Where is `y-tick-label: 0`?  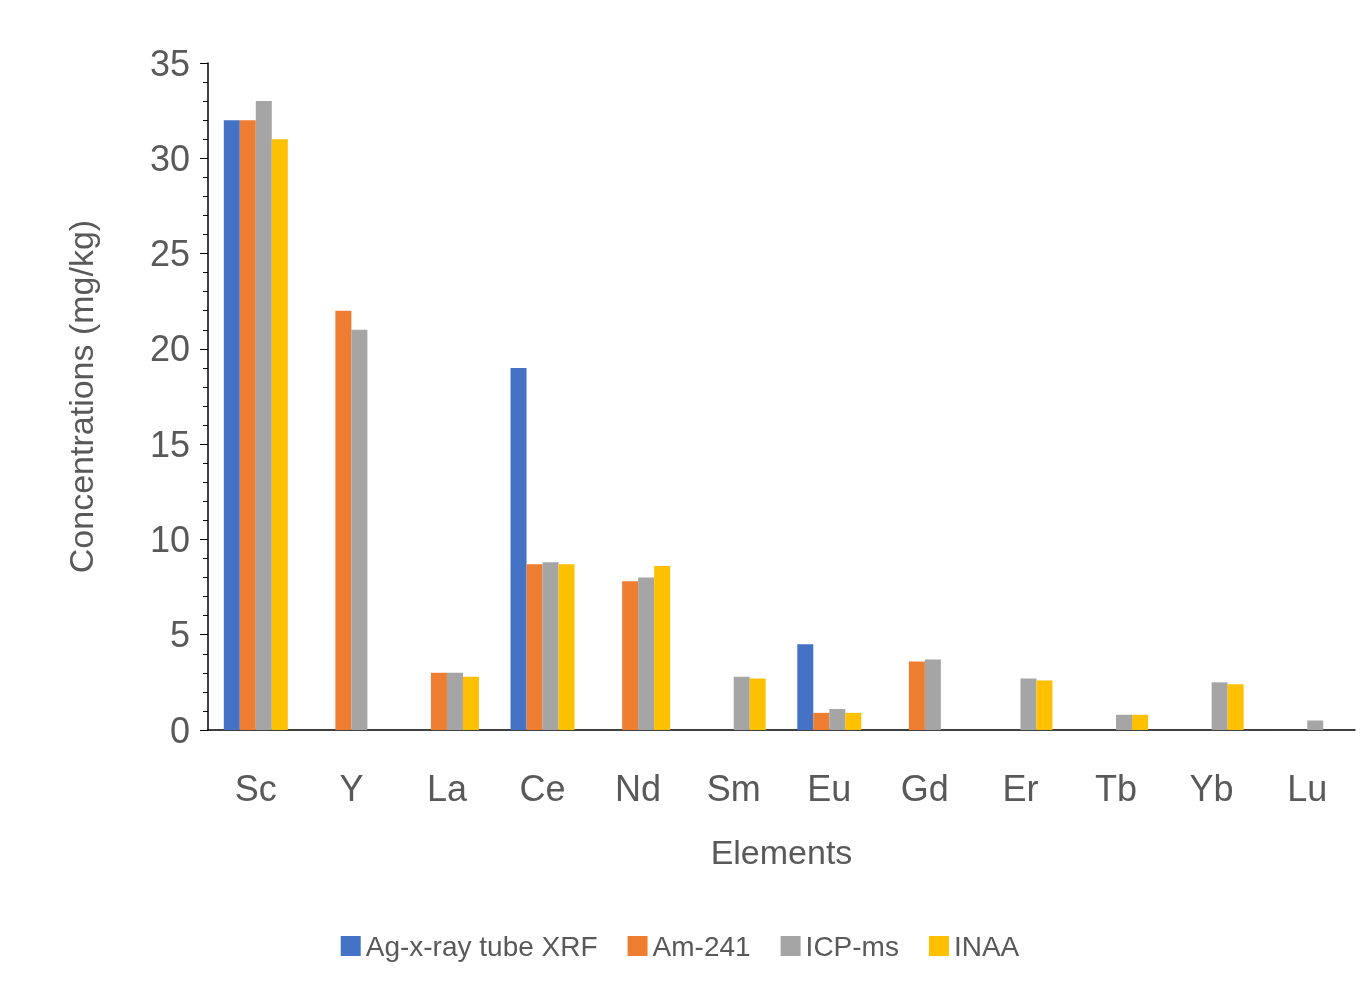
y-tick-label: 0 is located at coordinates (179, 730).